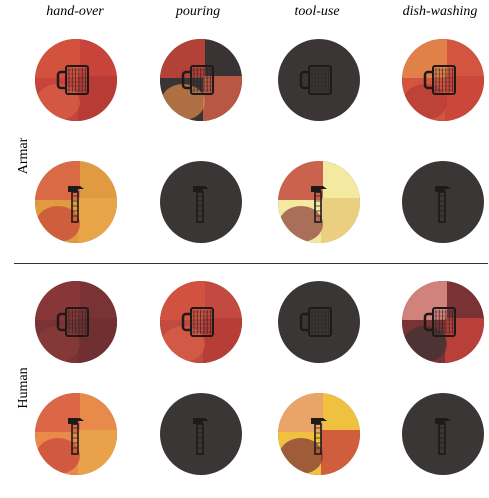 Image resolution: width=489 pixels, height=498 pixels. I want to click on heatmap-cell-human-mug-pouring, so click(201, 322).